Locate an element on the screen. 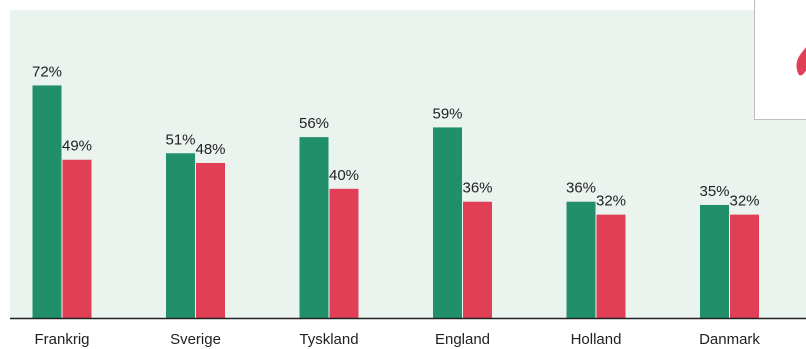 The height and width of the screenshot is (349, 806). legend-box is located at coordinates (780, 60).